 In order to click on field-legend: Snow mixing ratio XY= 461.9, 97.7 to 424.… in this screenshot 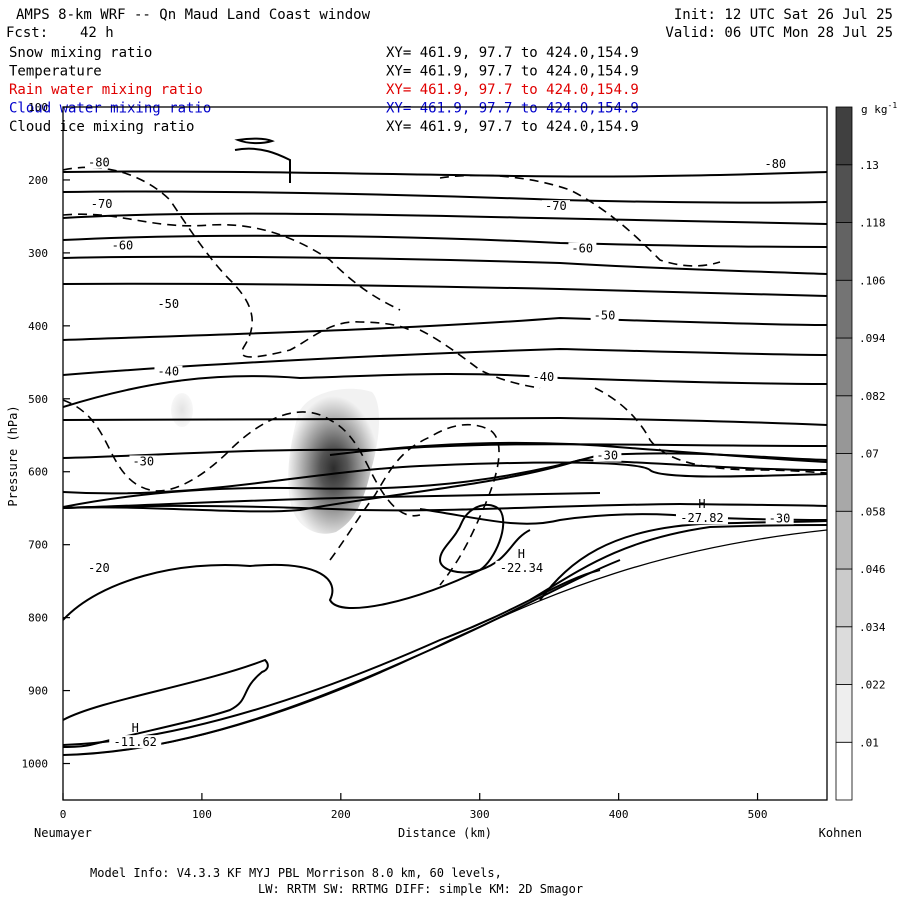, I will do `click(324, 90)`.